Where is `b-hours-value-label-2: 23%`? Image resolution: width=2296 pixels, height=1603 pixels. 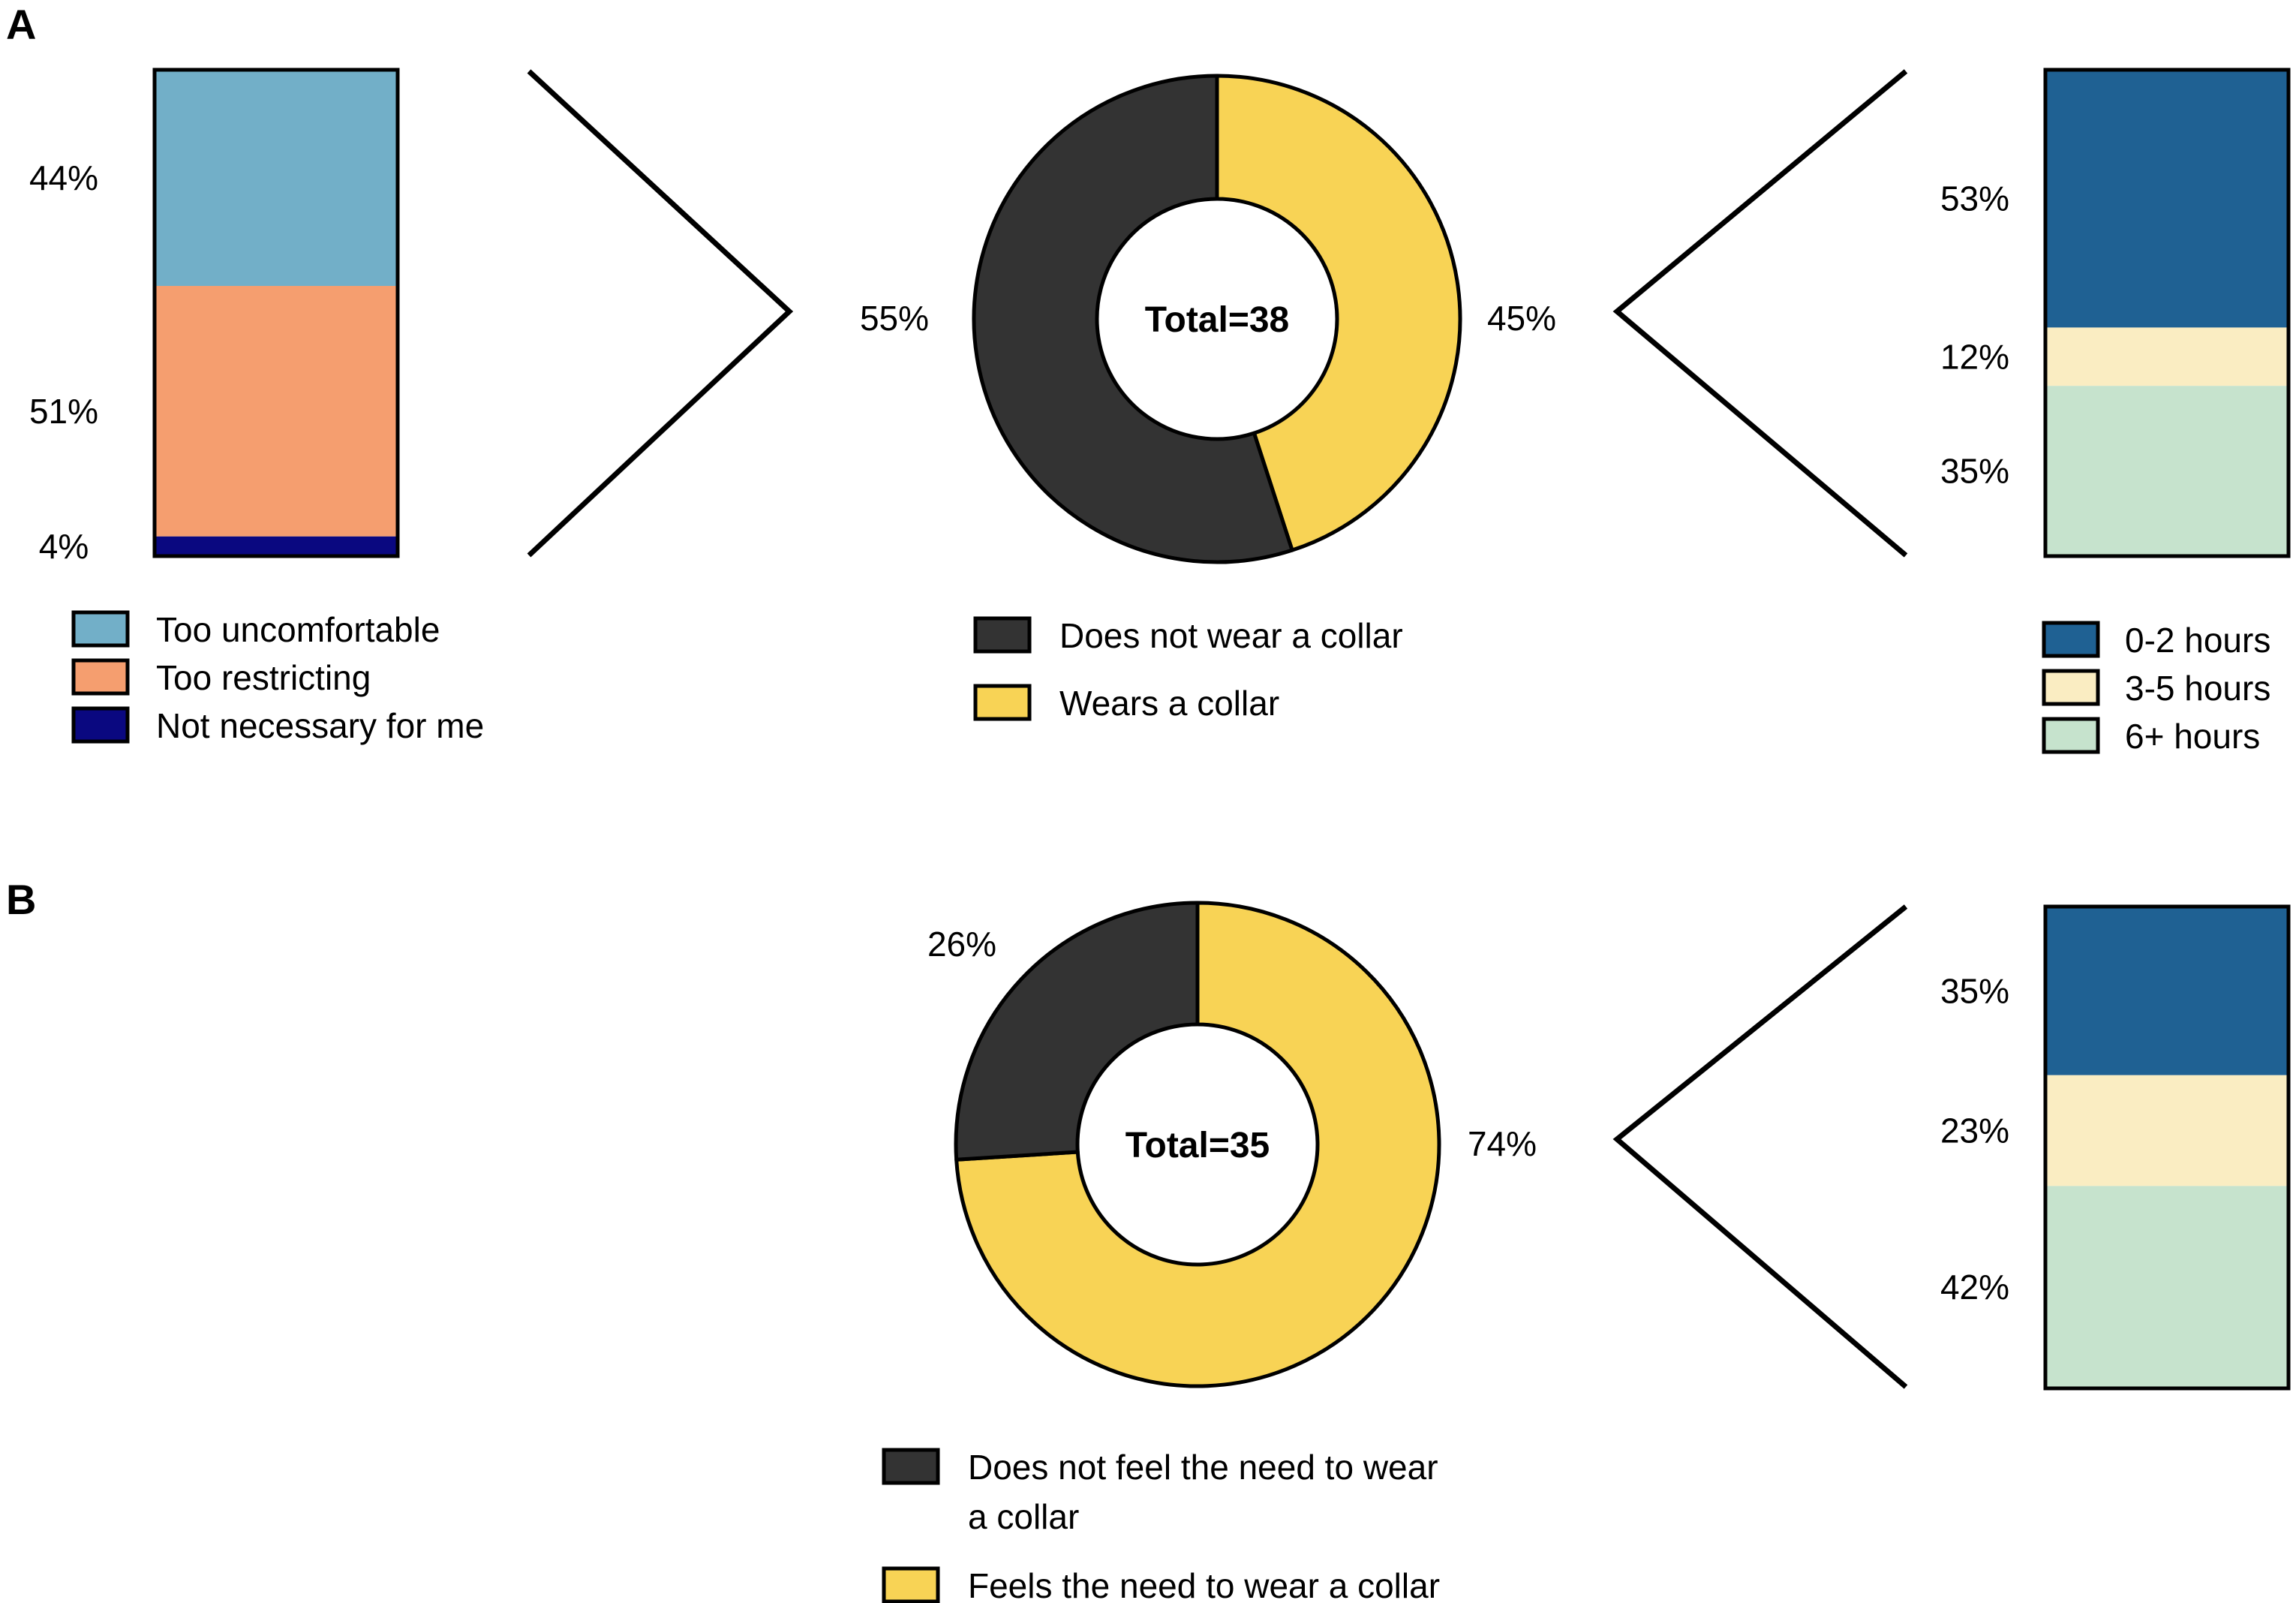
b-hours-value-label-2: 23% is located at coordinates (1975, 1130).